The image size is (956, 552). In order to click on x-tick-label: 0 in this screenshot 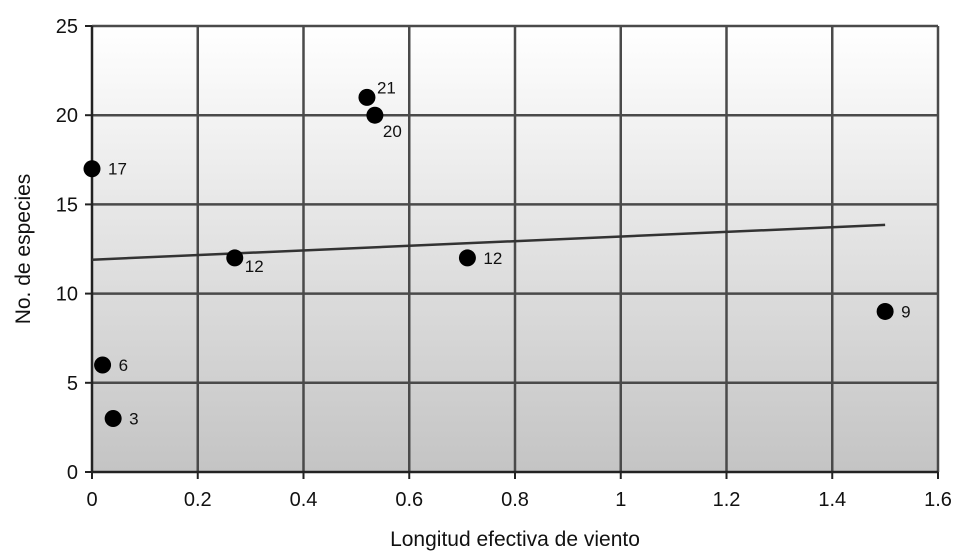, I will do `click(91, 500)`.